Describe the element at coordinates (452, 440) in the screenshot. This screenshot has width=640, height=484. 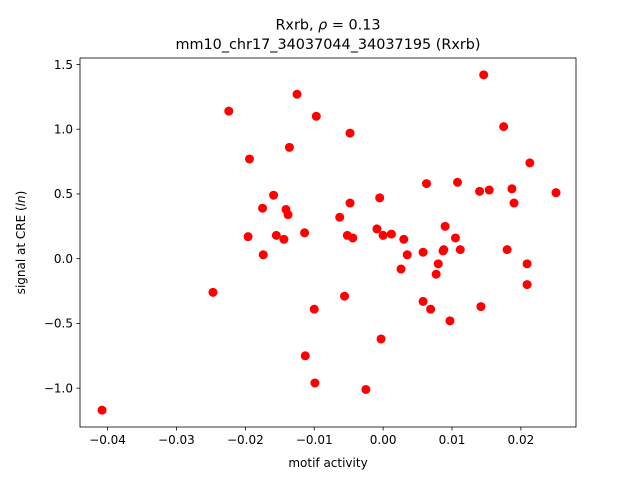
I see `x-tick-label: 0.01` at that location.